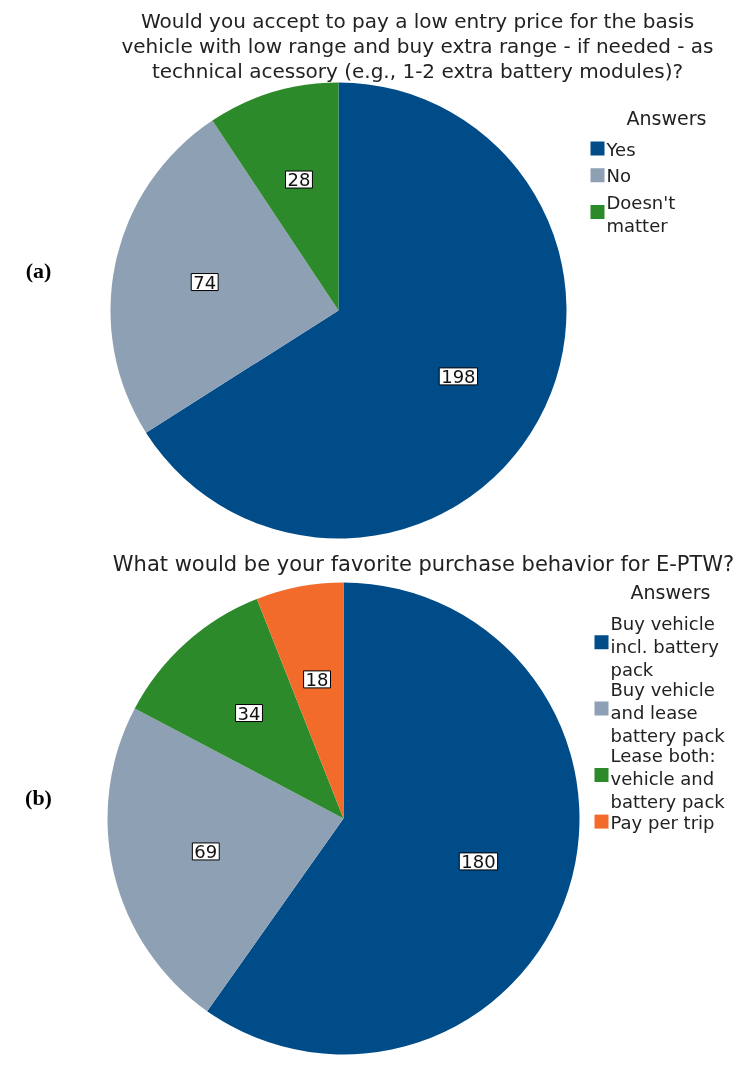  Describe the element at coordinates (205, 282) in the screenshot. I see `data-label: 74` at that location.